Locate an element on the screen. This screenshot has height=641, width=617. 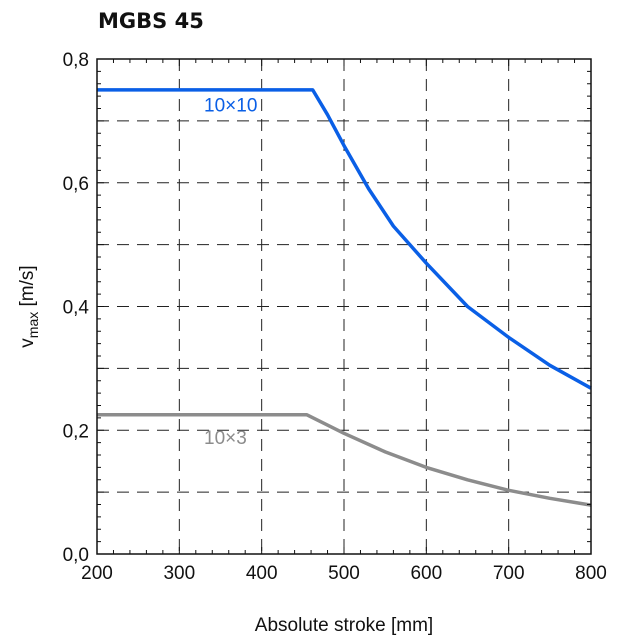
y-tick-label: 0,2 is located at coordinates (76, 431).